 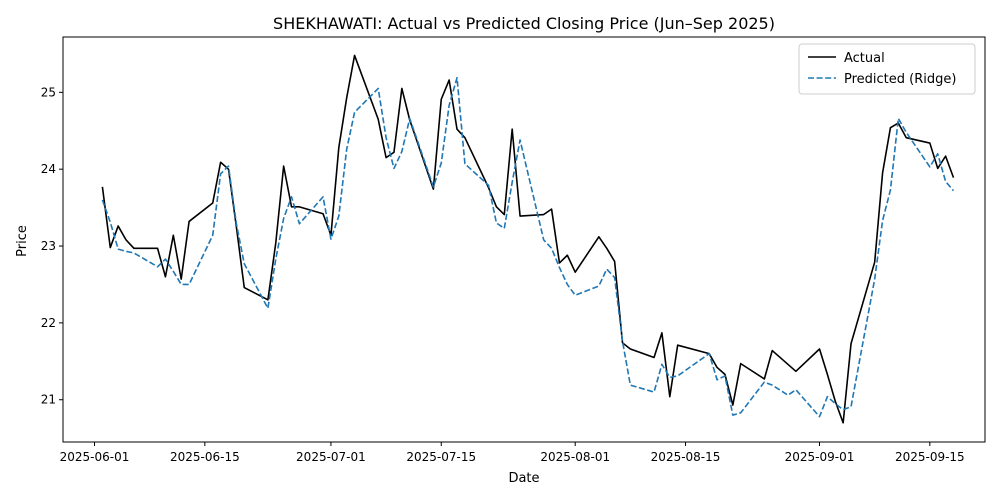 I want to click on y-tick-label: 25, so click(x=48, y=92).